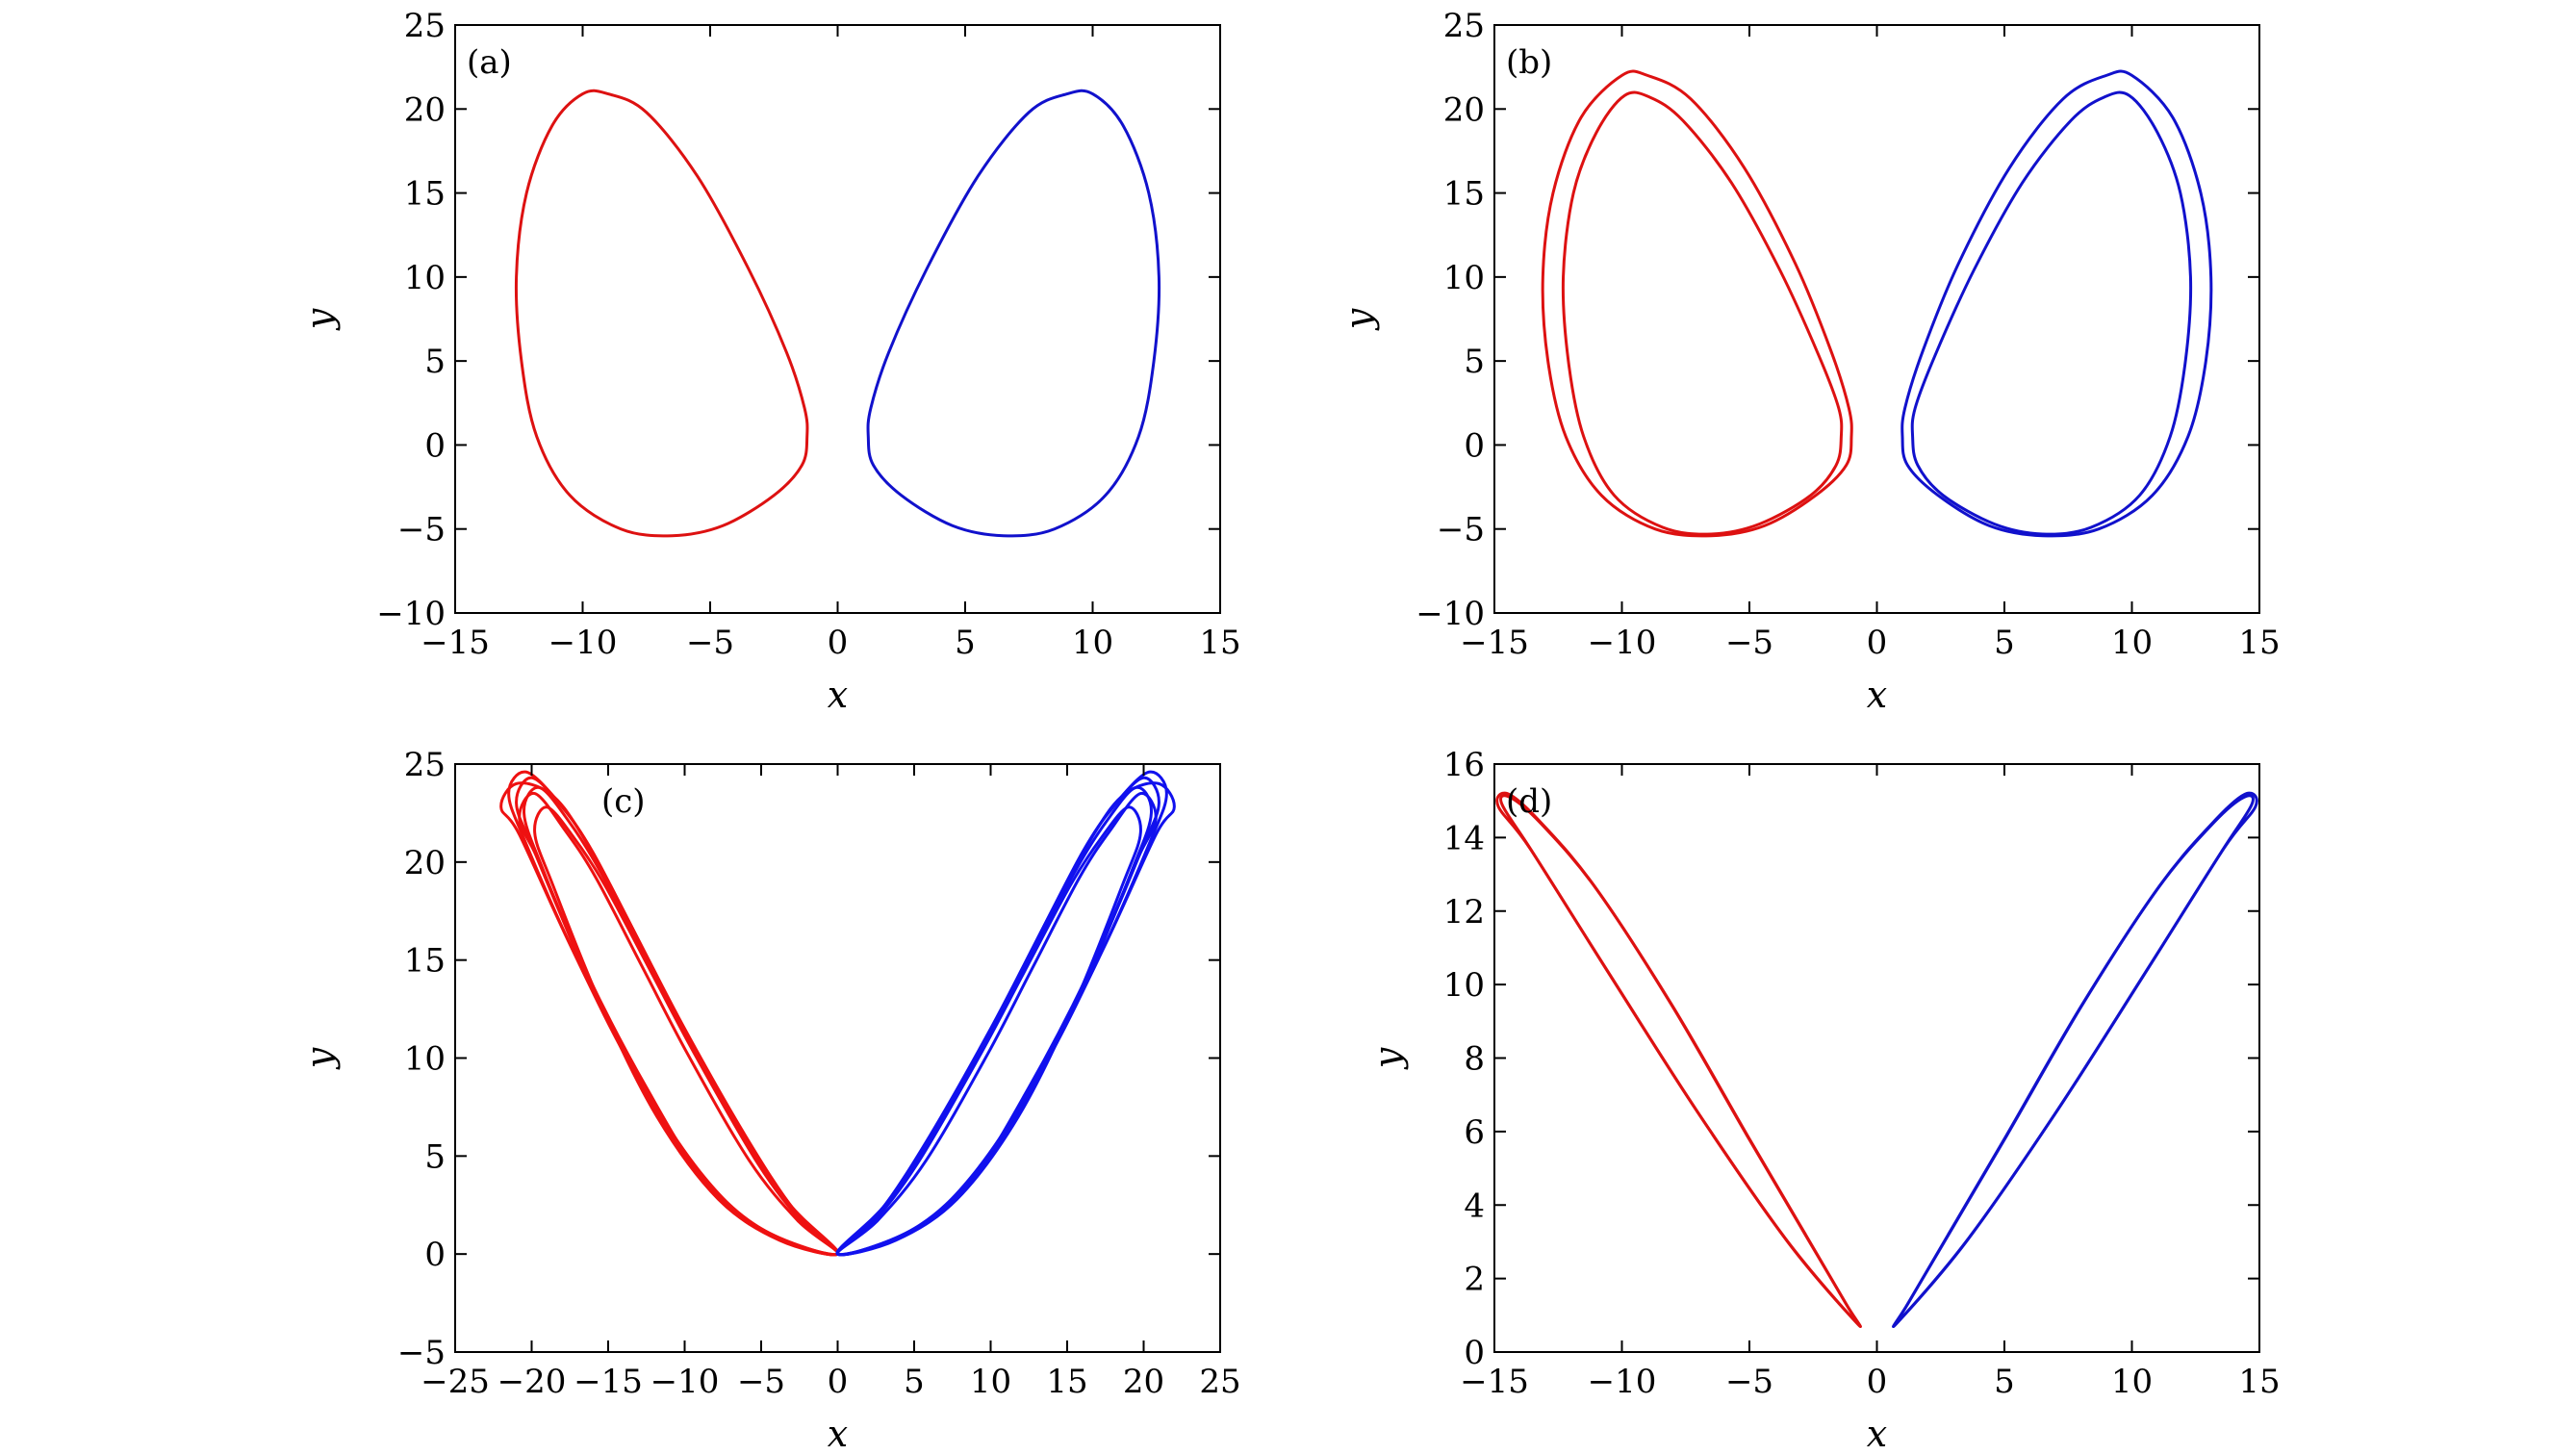 The width and height of the screenshot is (2576, 1455). I want to click on y-tick-label-b: −10, so click(1450, 614).